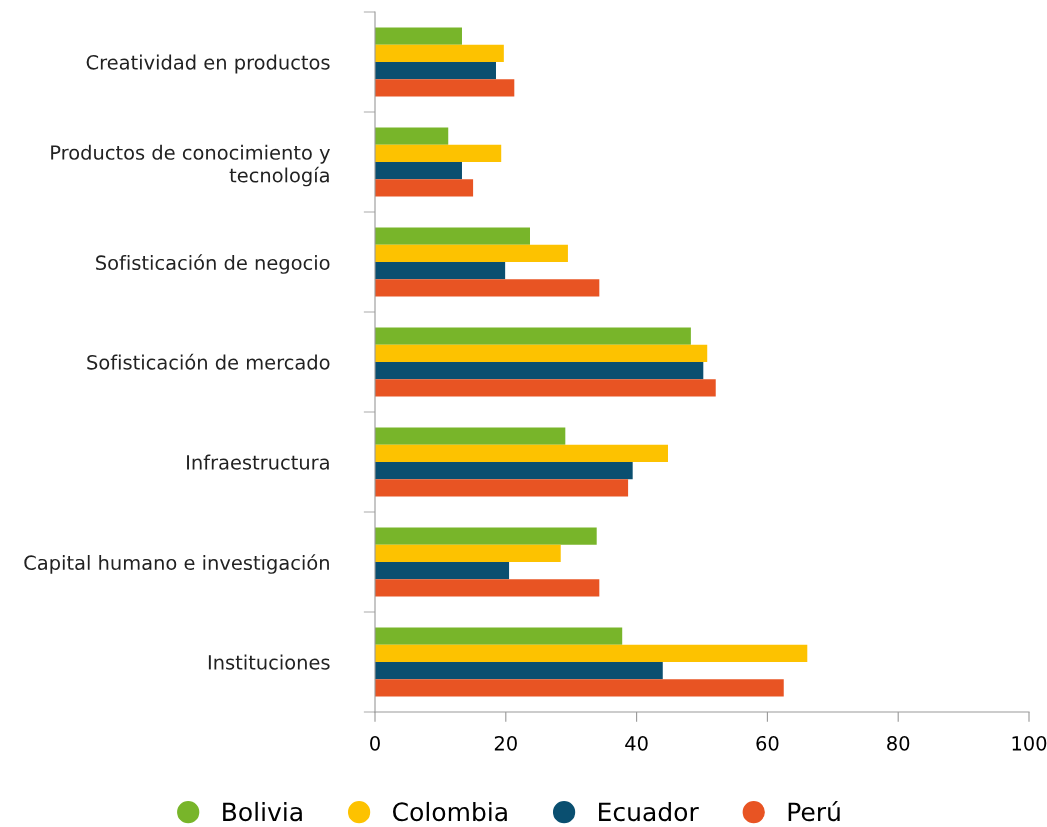  What do you see at coordinates (208, 64) in the screenshot?
I see `y-tick-label: Creatividad en productos` at bounding box center [208, 64].